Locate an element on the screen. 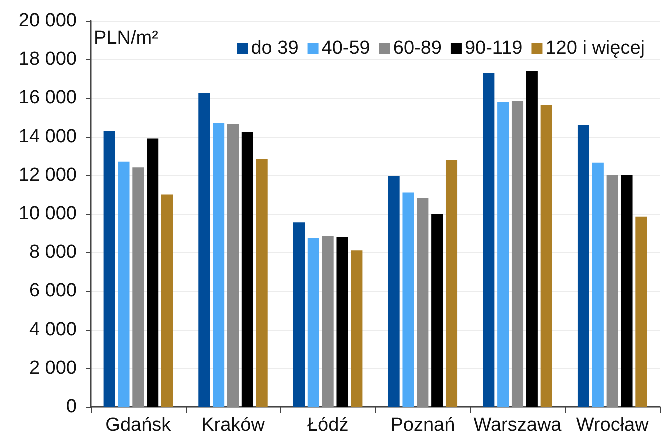 The width and height of the screenshot is (664, 445). x-tick-label: Kraków is located at coordinates (234, 425).